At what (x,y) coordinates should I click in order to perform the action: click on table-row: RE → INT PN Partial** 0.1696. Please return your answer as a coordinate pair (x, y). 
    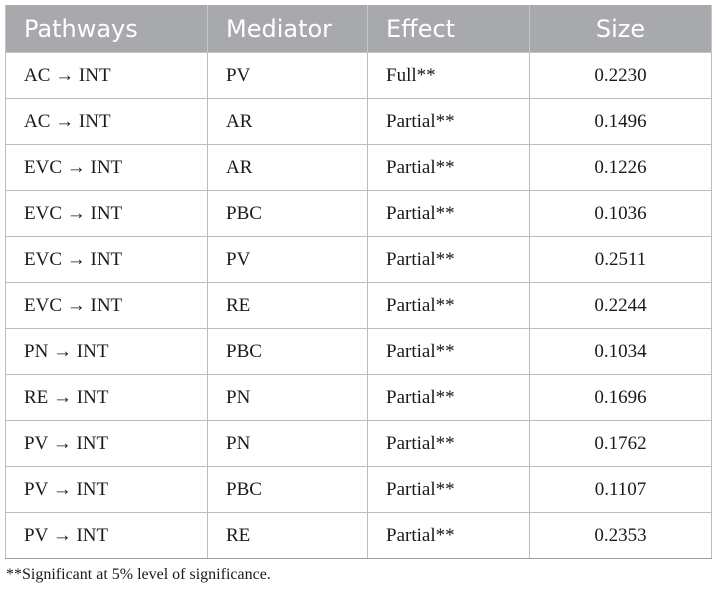
    Looking at the image, I should click on (358, 397).